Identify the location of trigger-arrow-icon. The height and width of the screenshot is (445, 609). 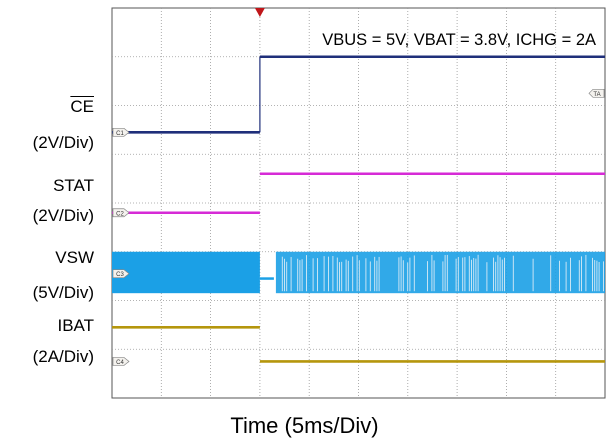
(259, 12).